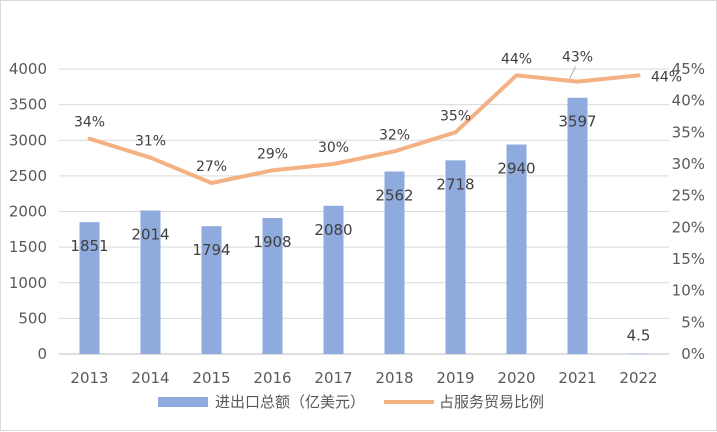 This screenshot has height=432, width=717. Describe the element at coordinates (394, 195) in the screenshot. I see `bar-data-label: 2562` at that location.